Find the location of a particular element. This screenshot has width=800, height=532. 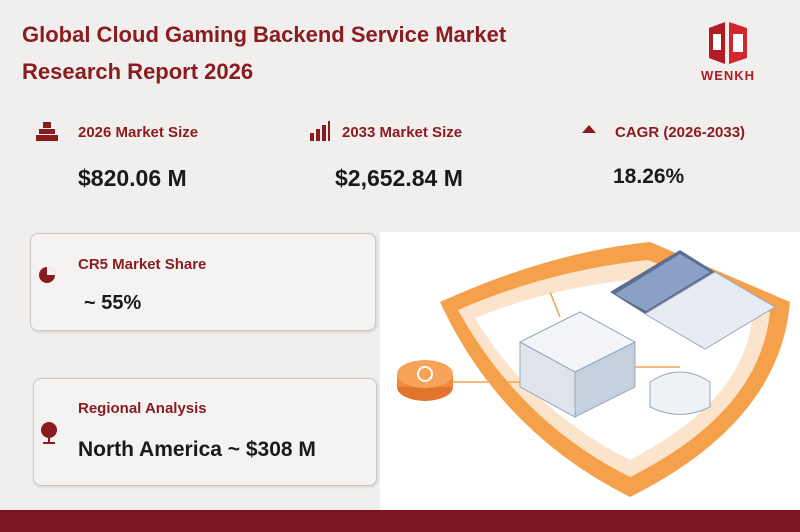

metric-value: $820.06 M is located at coordinates (132, 178).